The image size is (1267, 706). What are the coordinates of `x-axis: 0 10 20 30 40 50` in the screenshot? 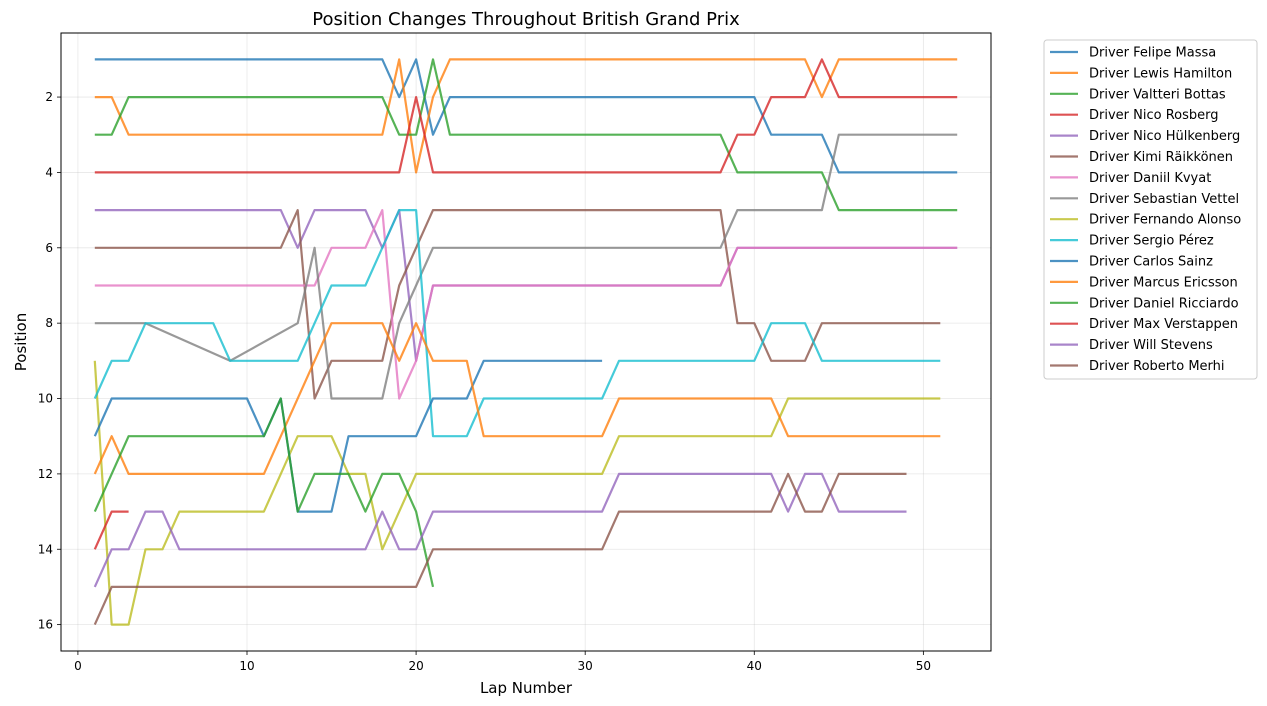 It's located at (502, 662).